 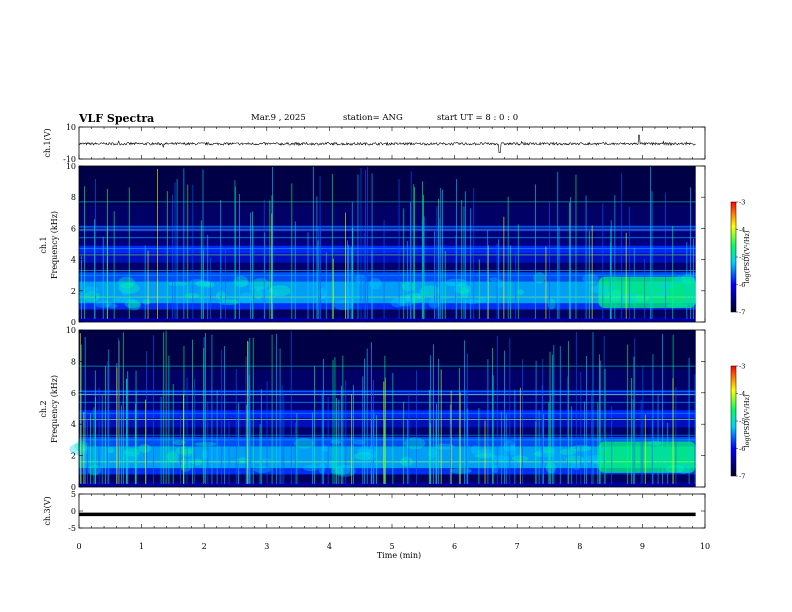 What do you see at coordinates (647, 292) in the screenshot?
I see `ch1-spec-enhanced-emission` at bounding box center [647, 292].